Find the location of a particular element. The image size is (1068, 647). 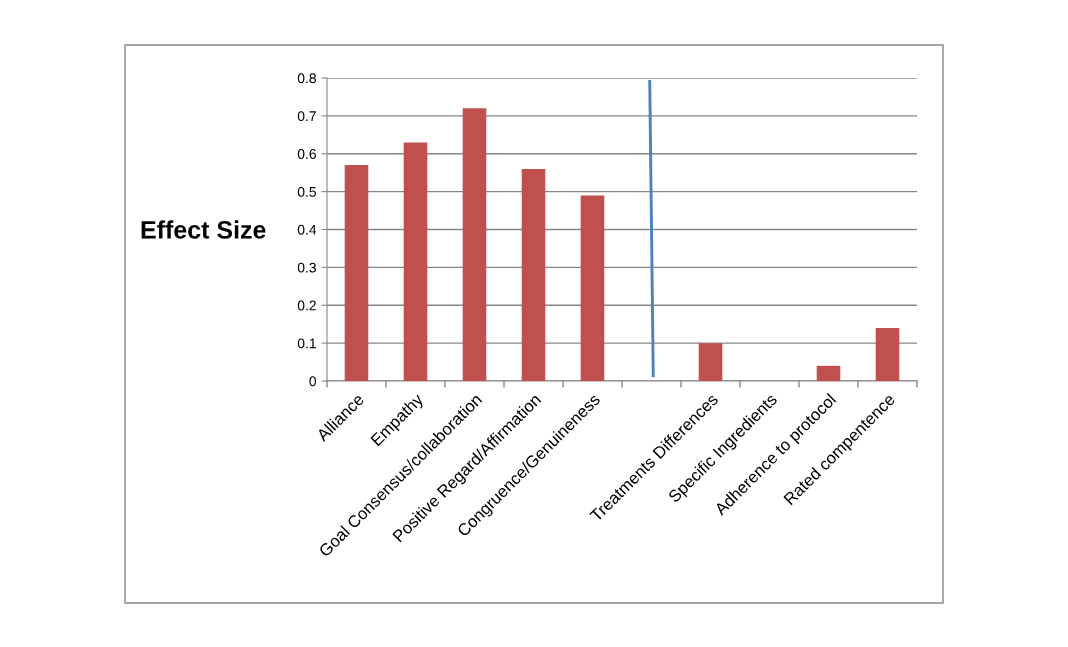

y-tick-label: 0.8 is located at coordinates (306, 78).